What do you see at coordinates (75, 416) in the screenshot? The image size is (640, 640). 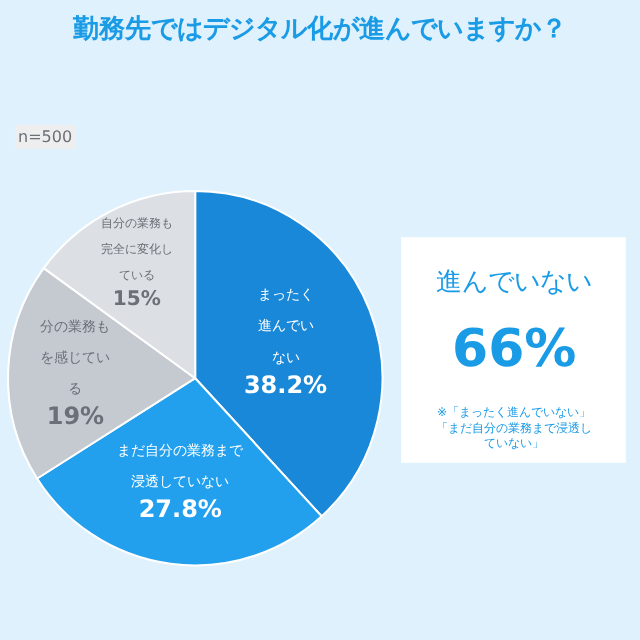 I see `data-label: 19%` at bounding box center [75, 416].